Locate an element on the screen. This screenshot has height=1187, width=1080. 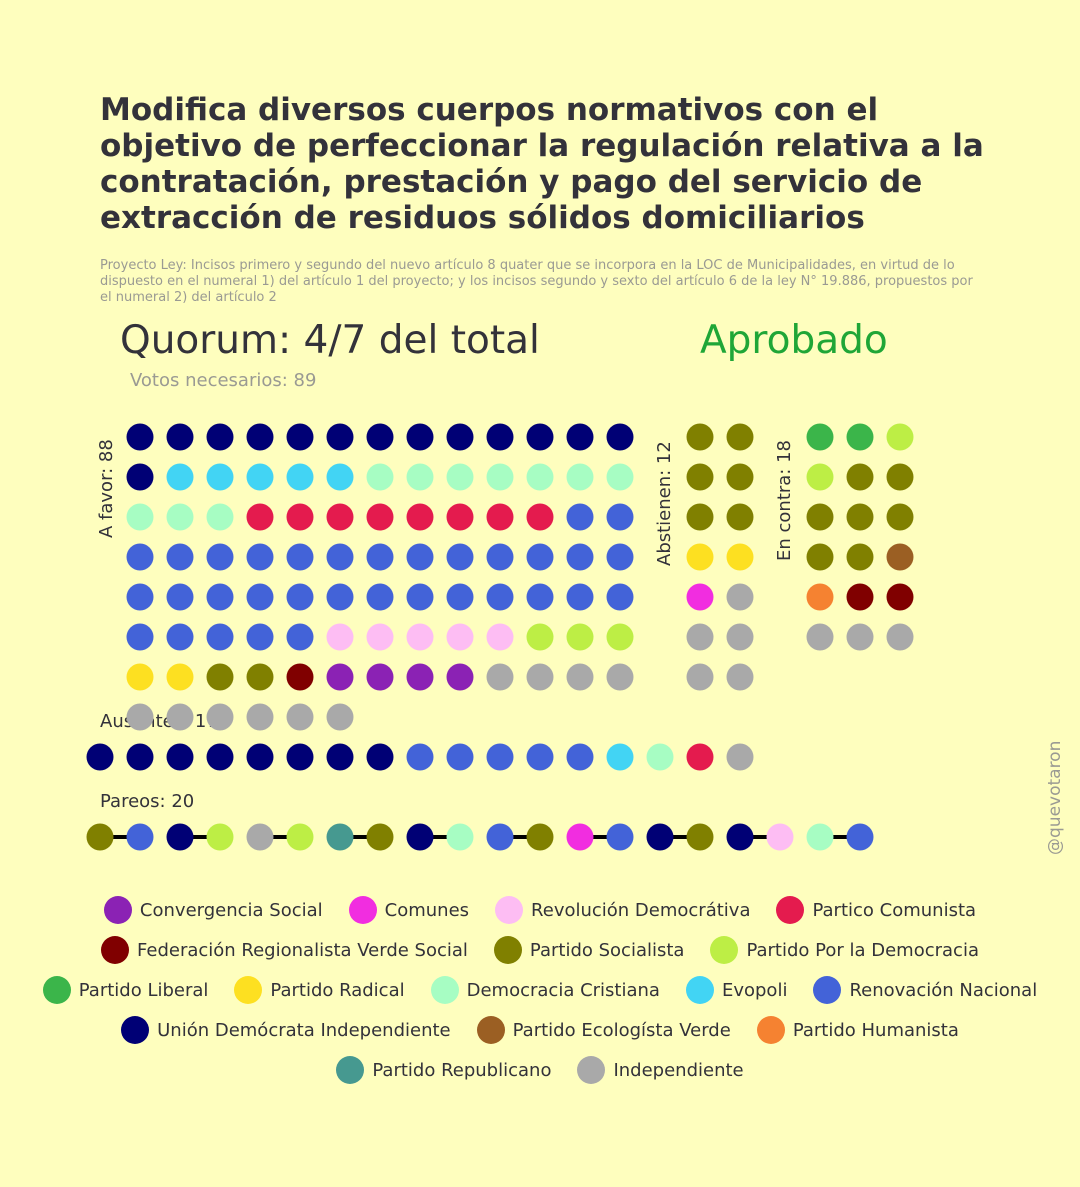
watermark-handle: @quevotaron is located at coordinates (1055, 797).